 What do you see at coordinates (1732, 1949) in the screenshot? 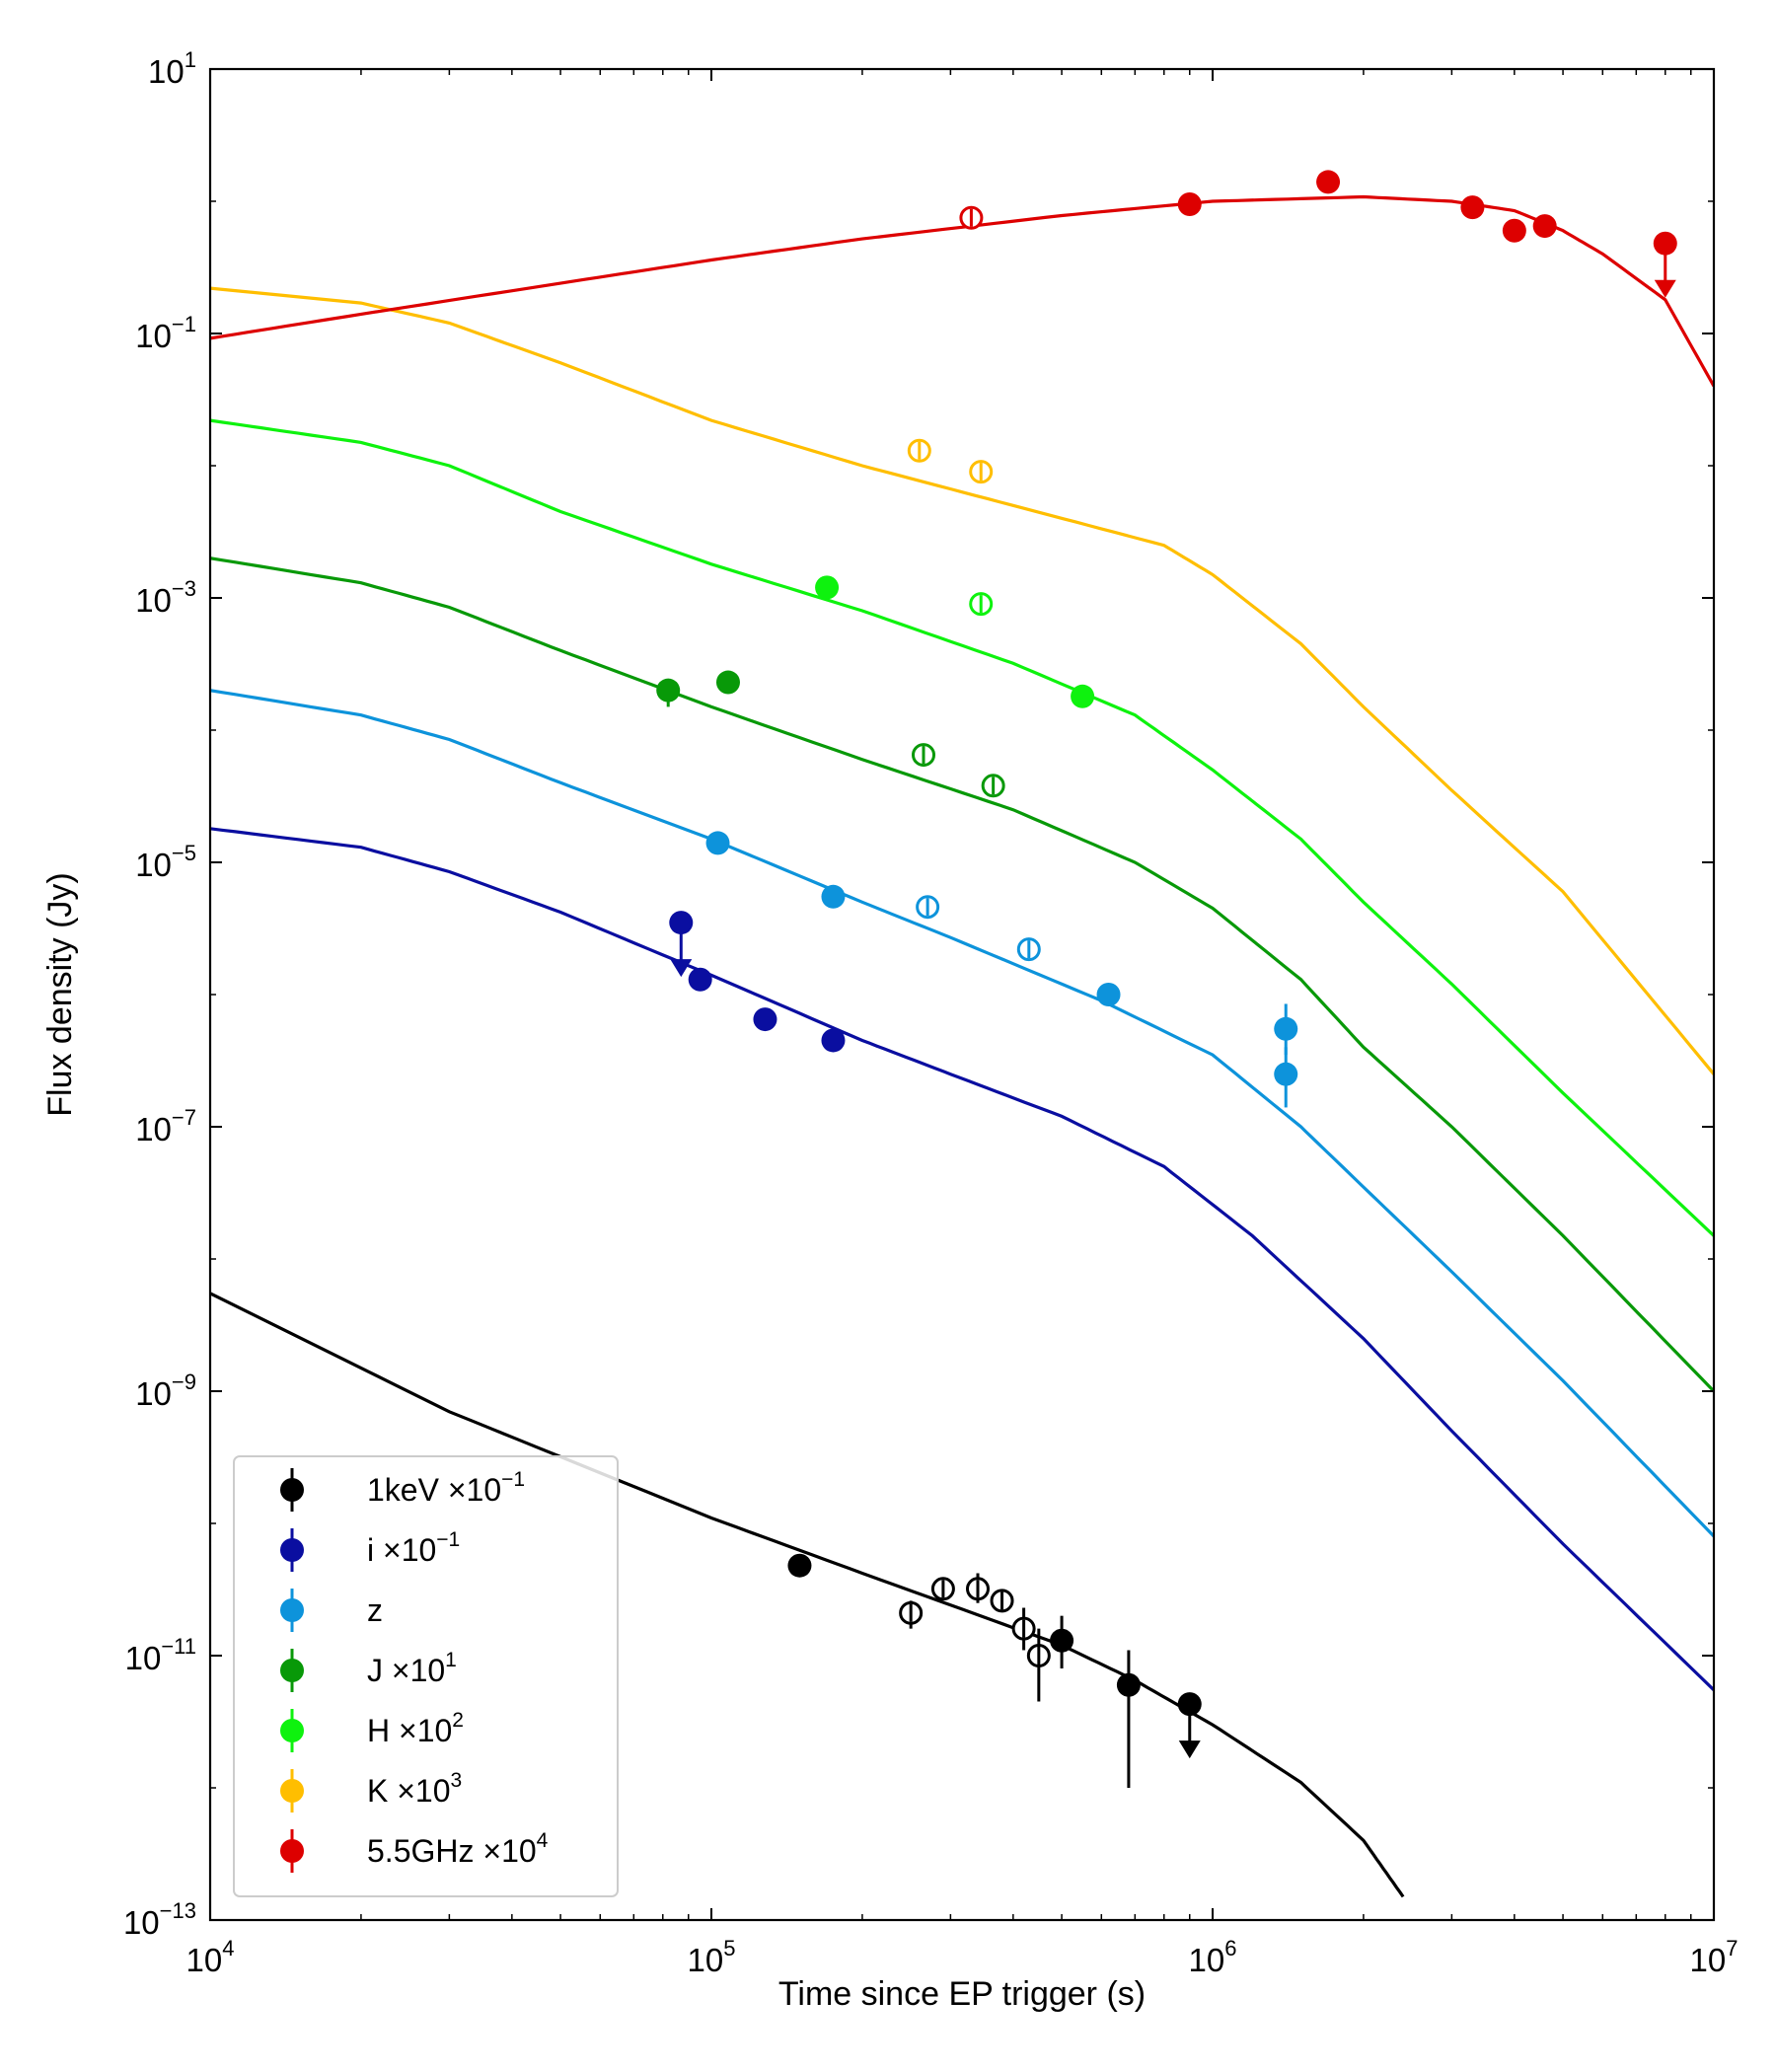
I see `text-part: 7` at bounding box center [1732, 1949].